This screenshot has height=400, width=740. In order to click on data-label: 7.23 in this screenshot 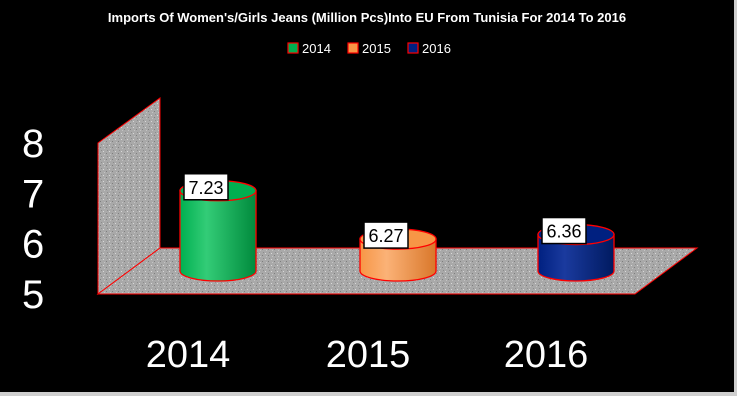, I will do `click(205, 188)`.